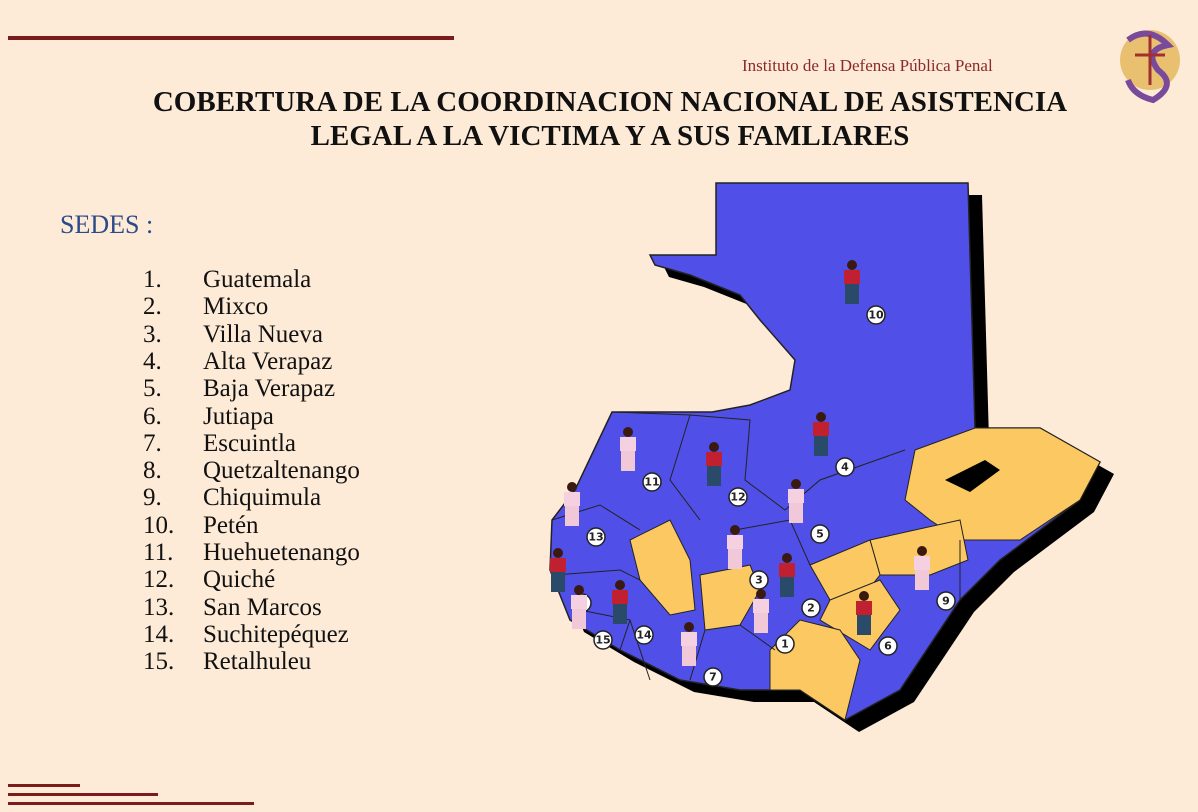 Image resolution: width=1198 pixels, height=812 pixels. What do you see at coordinates (152, 334) in the screenshot?
I see `item-number: 3.` at bounding box center [152, 334].